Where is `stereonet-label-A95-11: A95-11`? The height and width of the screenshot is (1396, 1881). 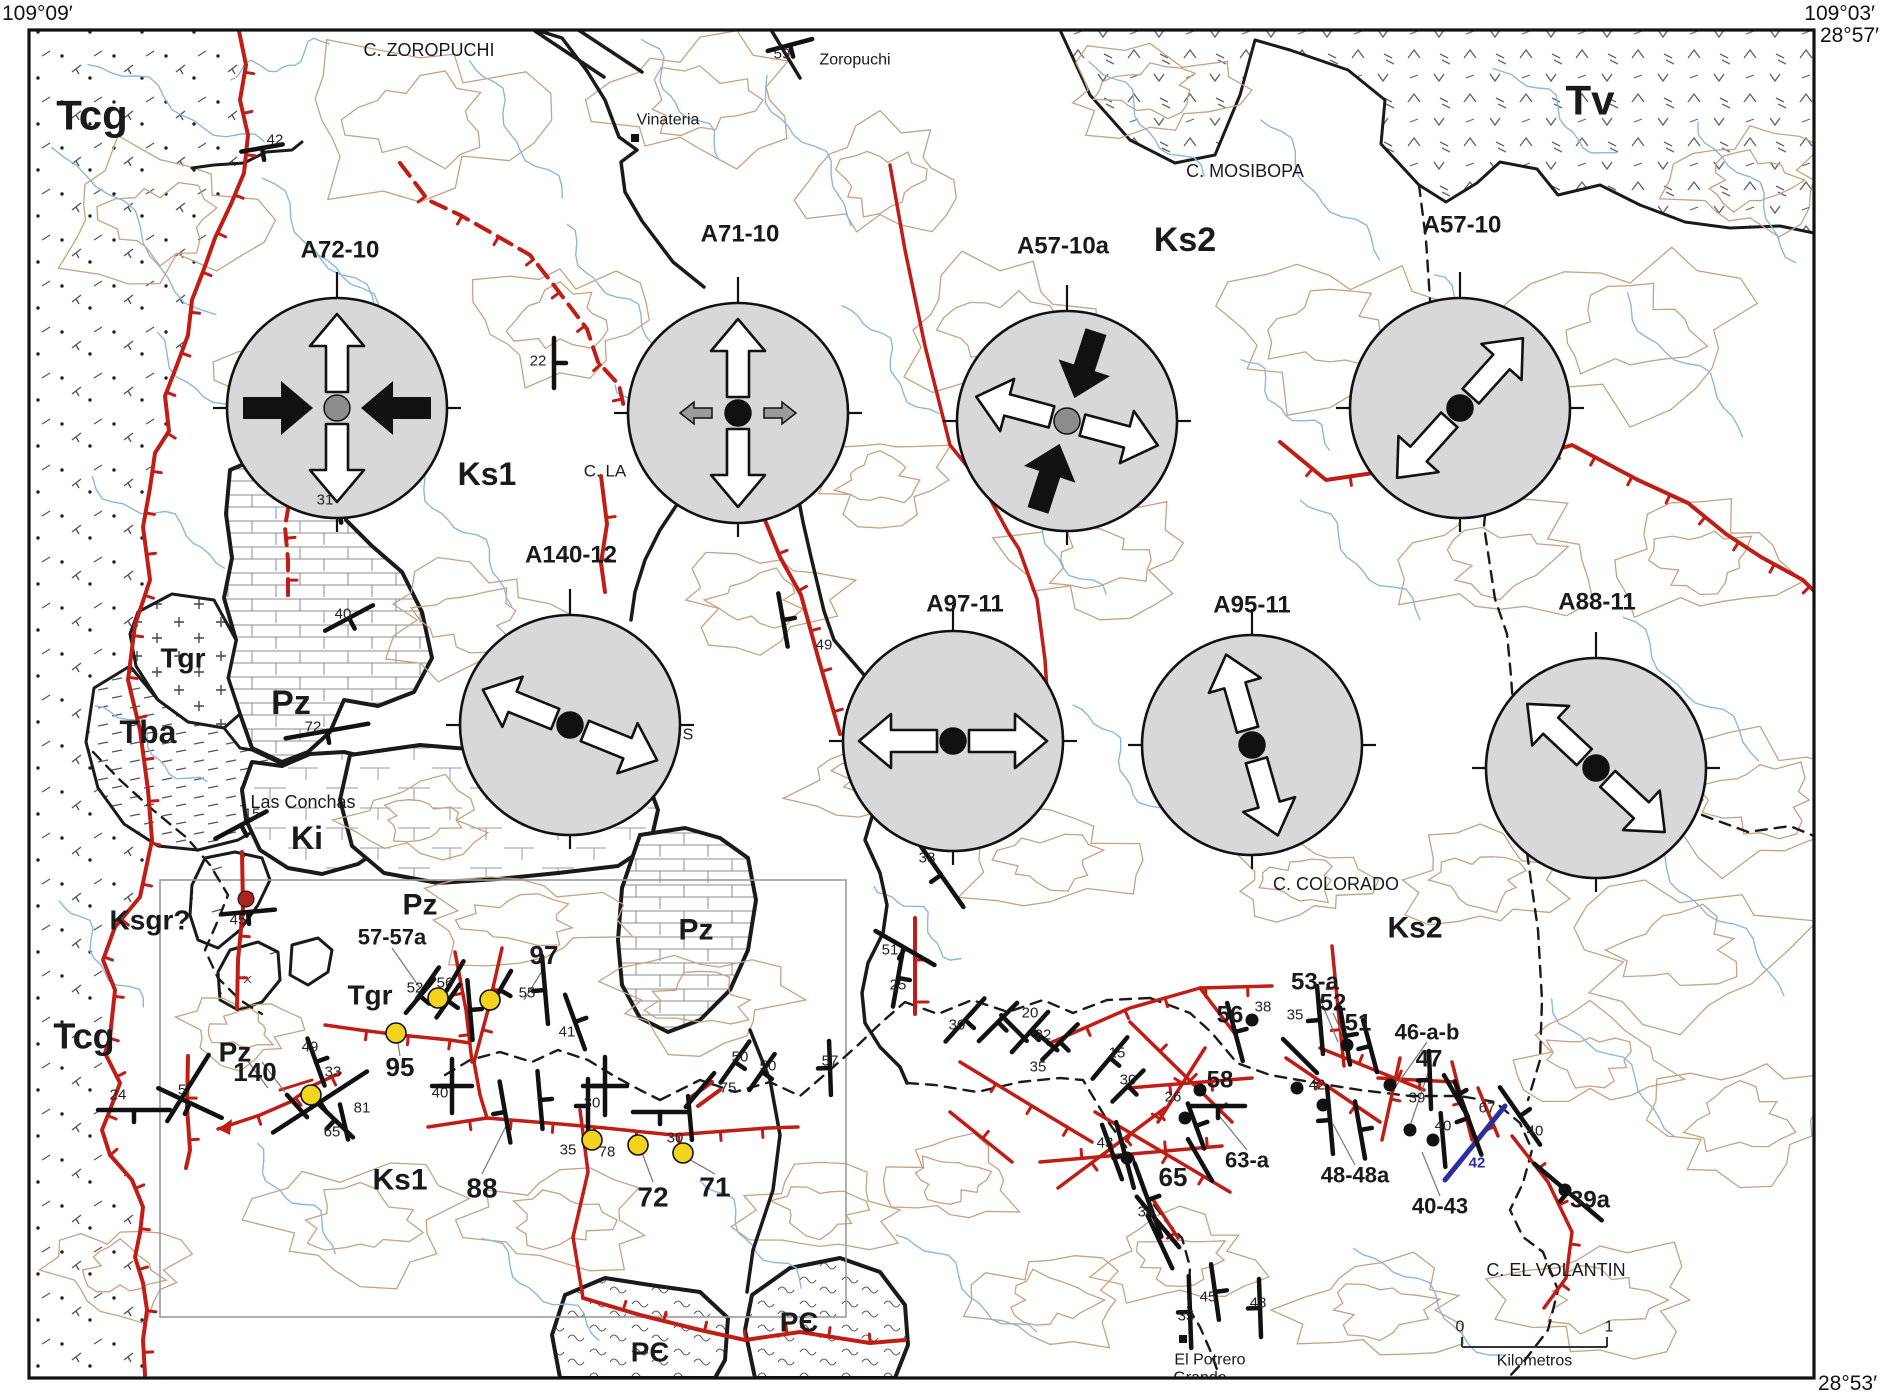
stereonet-label-A95-11: A95-11 is located at coordinates (1251, 605).